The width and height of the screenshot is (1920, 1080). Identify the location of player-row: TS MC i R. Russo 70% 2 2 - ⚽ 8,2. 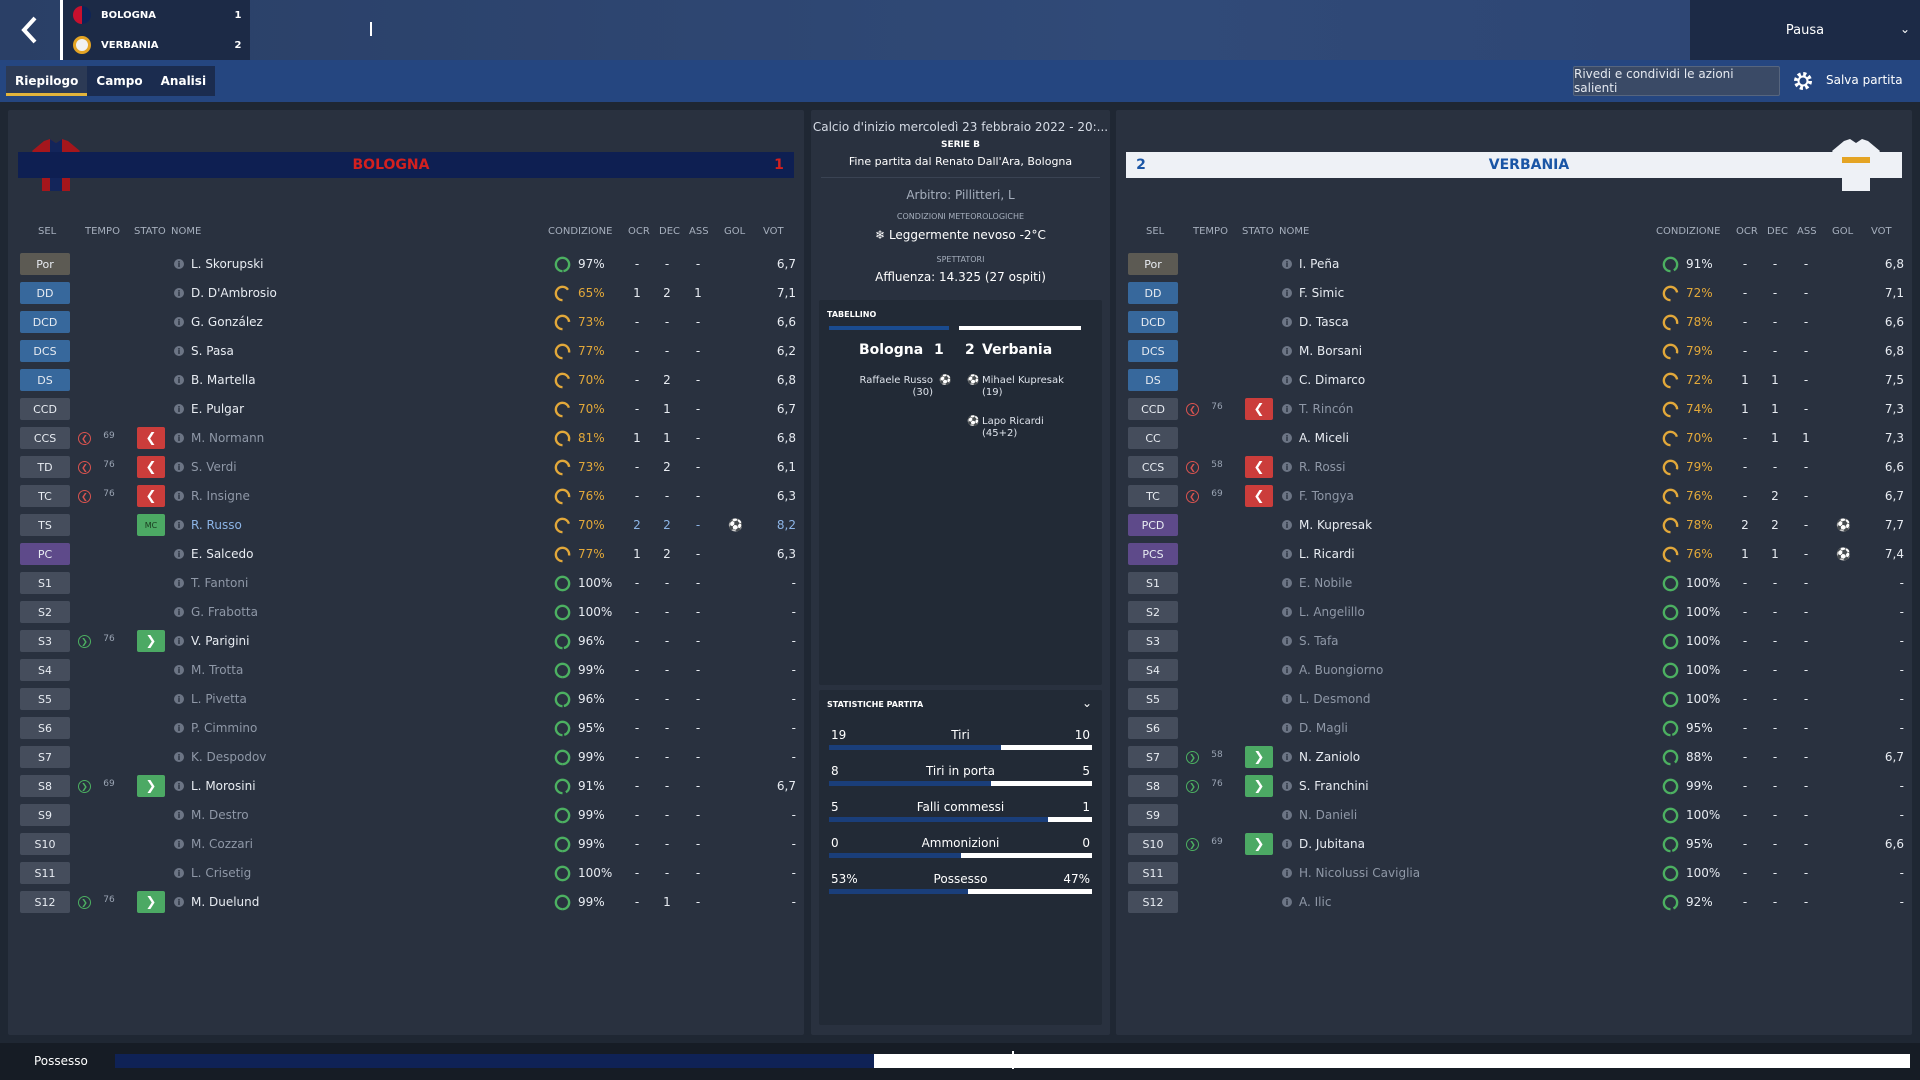
(406, 525).